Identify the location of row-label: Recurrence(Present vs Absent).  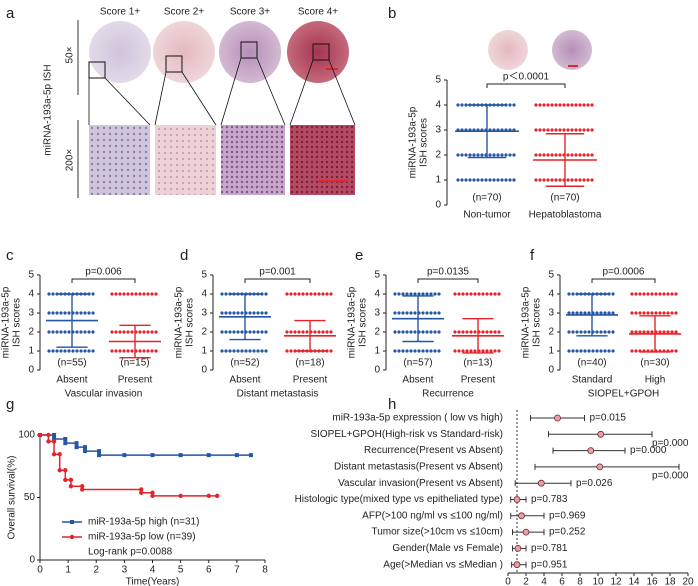
(433, 450).